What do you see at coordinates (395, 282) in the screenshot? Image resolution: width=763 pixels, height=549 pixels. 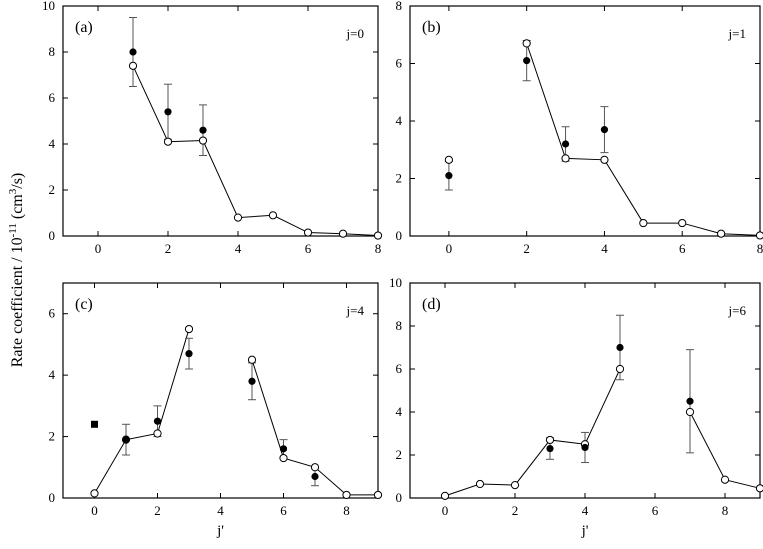 I see `y-tick-label: 10` at bounding box center [395, 282].